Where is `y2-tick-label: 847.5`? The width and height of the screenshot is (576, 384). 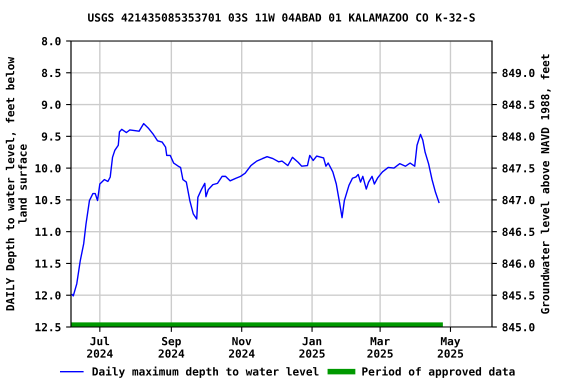 y2-tick-label: 847.5 is located at coordinates (518, 168).